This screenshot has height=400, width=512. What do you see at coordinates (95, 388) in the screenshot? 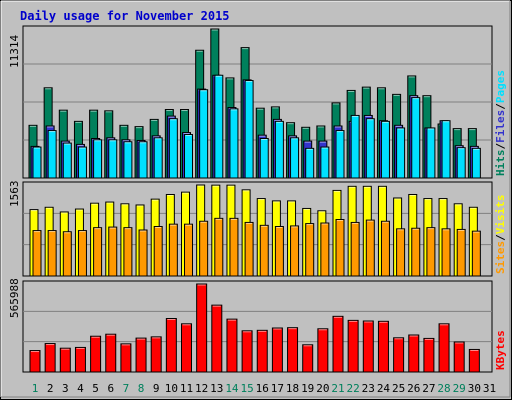
I see `x-tick-label: 5` at bounding box center [95, 388].